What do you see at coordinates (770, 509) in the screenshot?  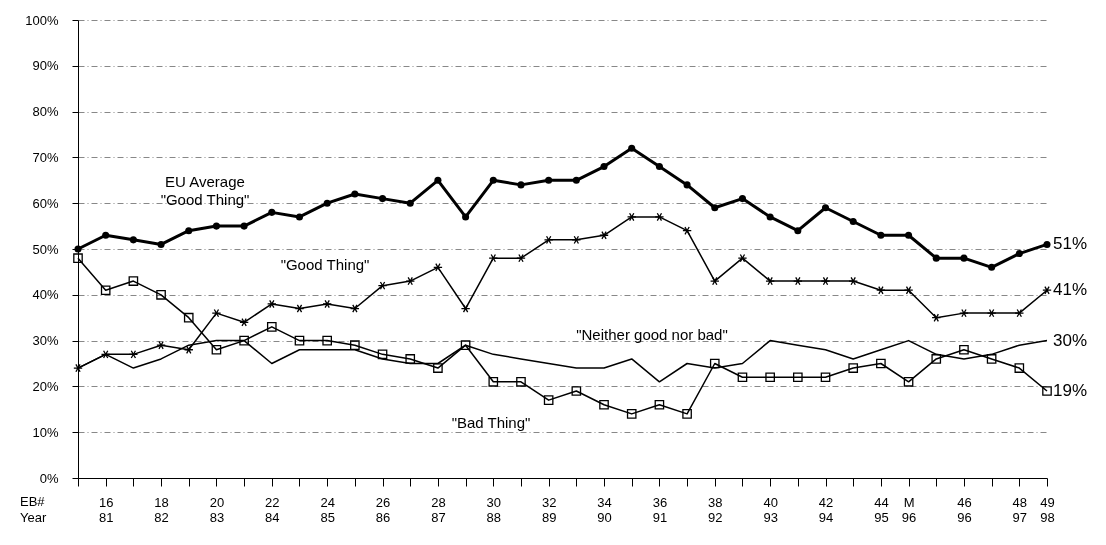 I see `x-tick-label: 40 93` at bounding box center [770, 509].